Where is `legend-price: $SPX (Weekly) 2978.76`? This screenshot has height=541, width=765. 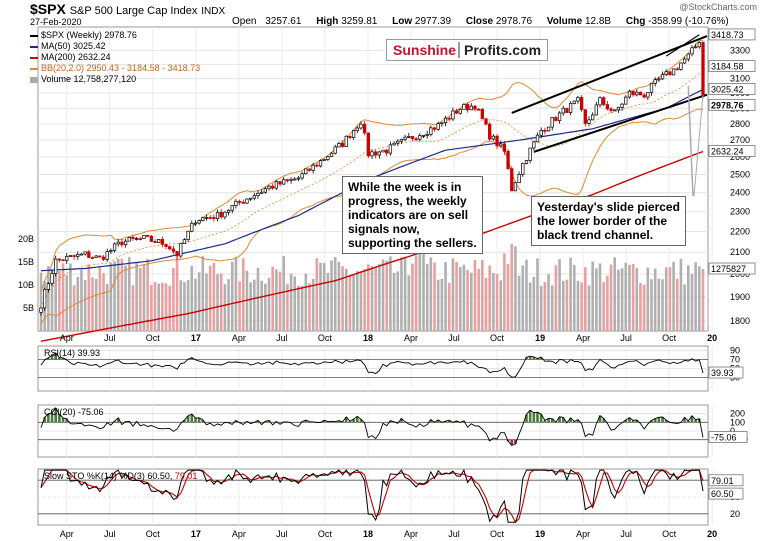
legend-price: $SPX (Weekly) 2978.76 is located at coordinates (115, 35).